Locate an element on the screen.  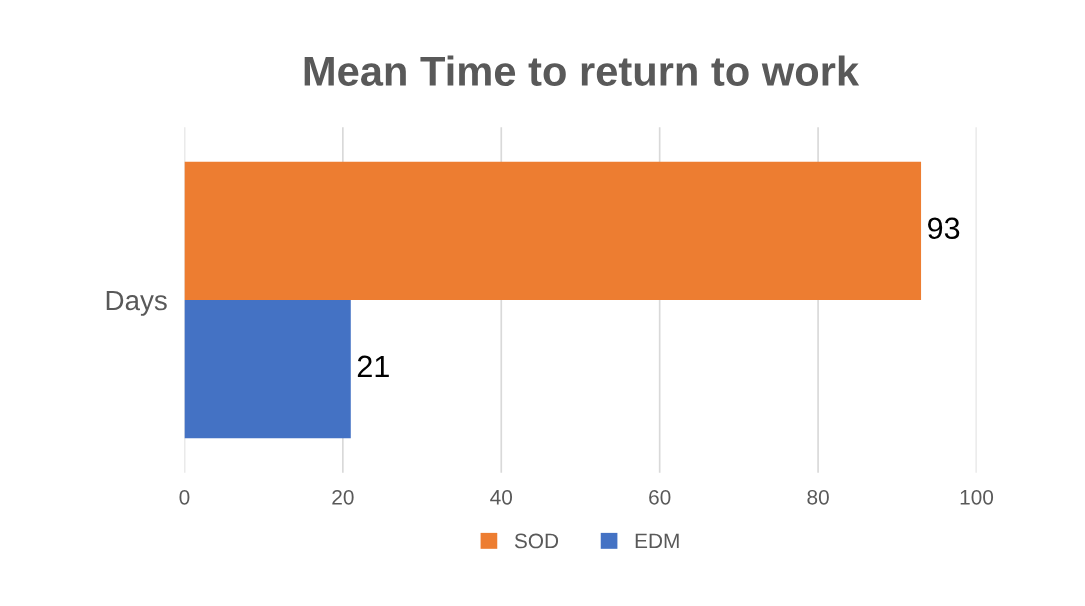
x-tick-label: 20 is located at coordinates (343, 497).